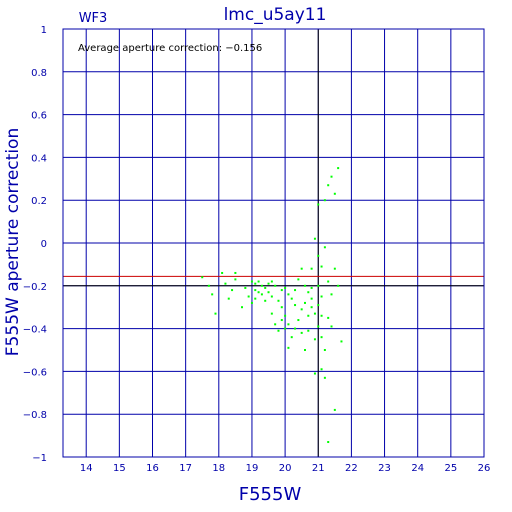 The width and height of the screenshot is (512, 512). I want to click on y-tick-label: −0.4, so click(35, 330).